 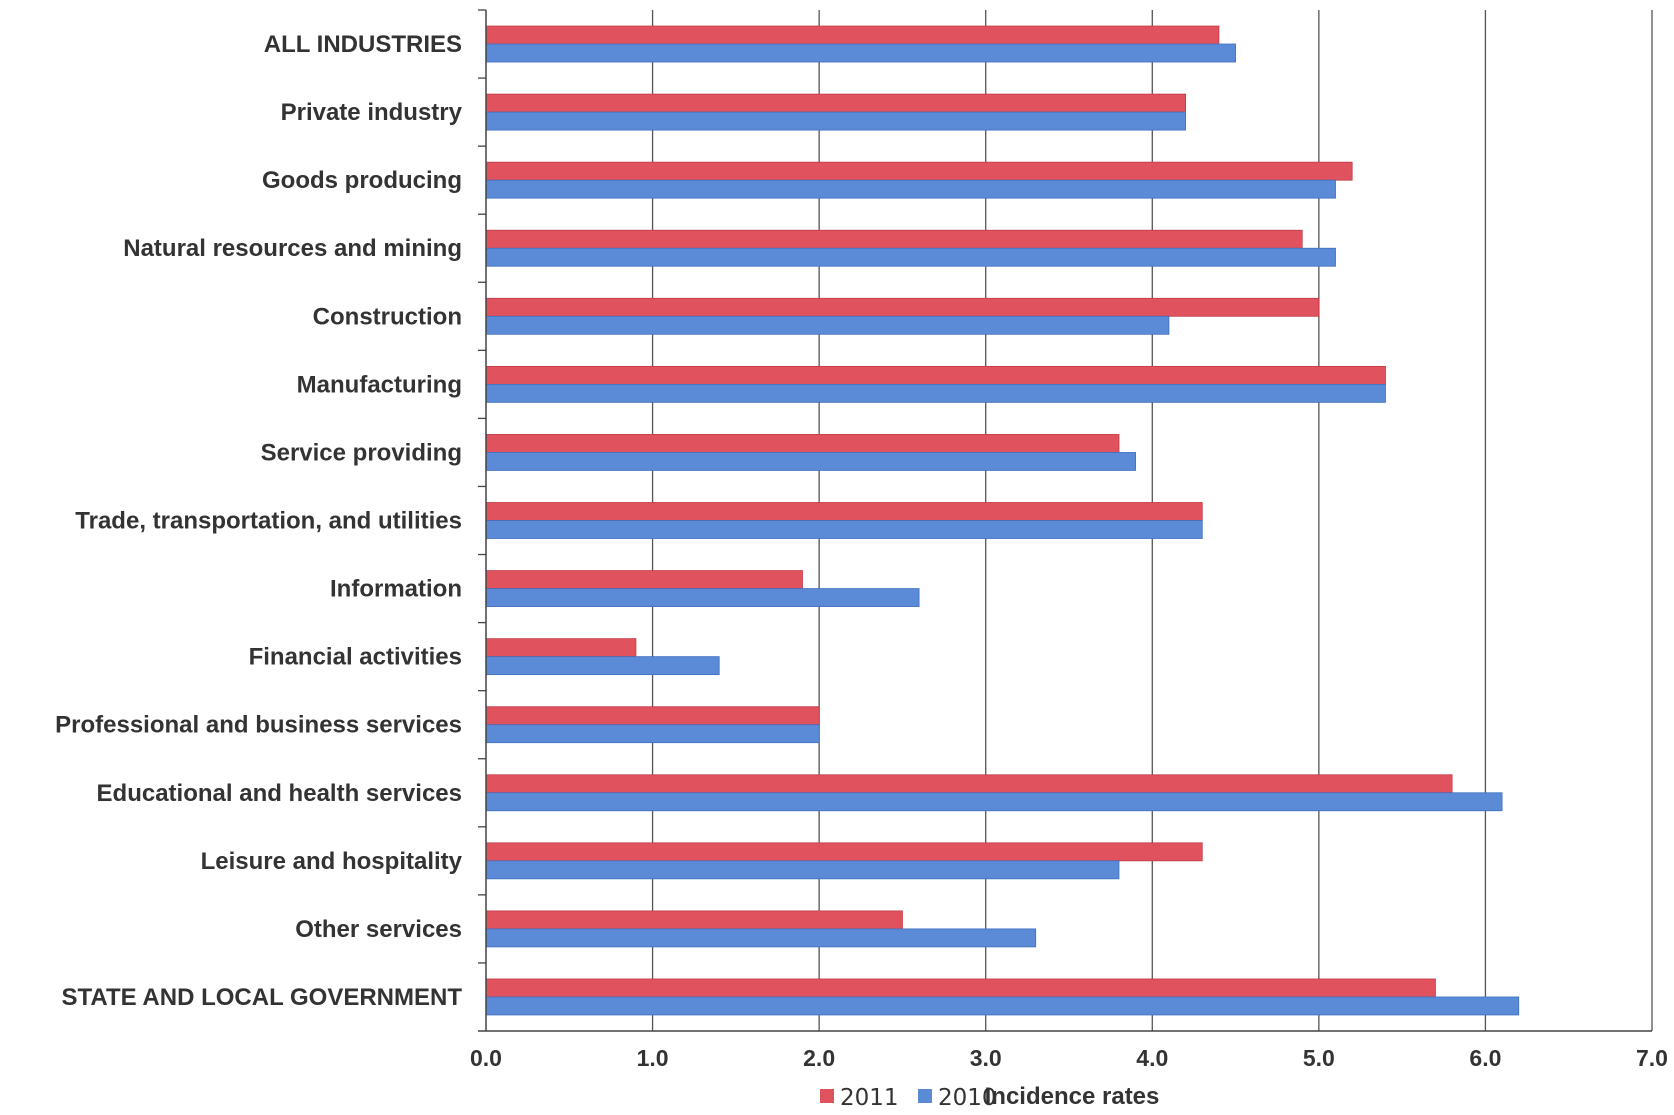 What do you see at coordinates (1152, 1058) in the screenshot?
I see `x-tick-label: 4.0` at bounding box center [1152, 1058].